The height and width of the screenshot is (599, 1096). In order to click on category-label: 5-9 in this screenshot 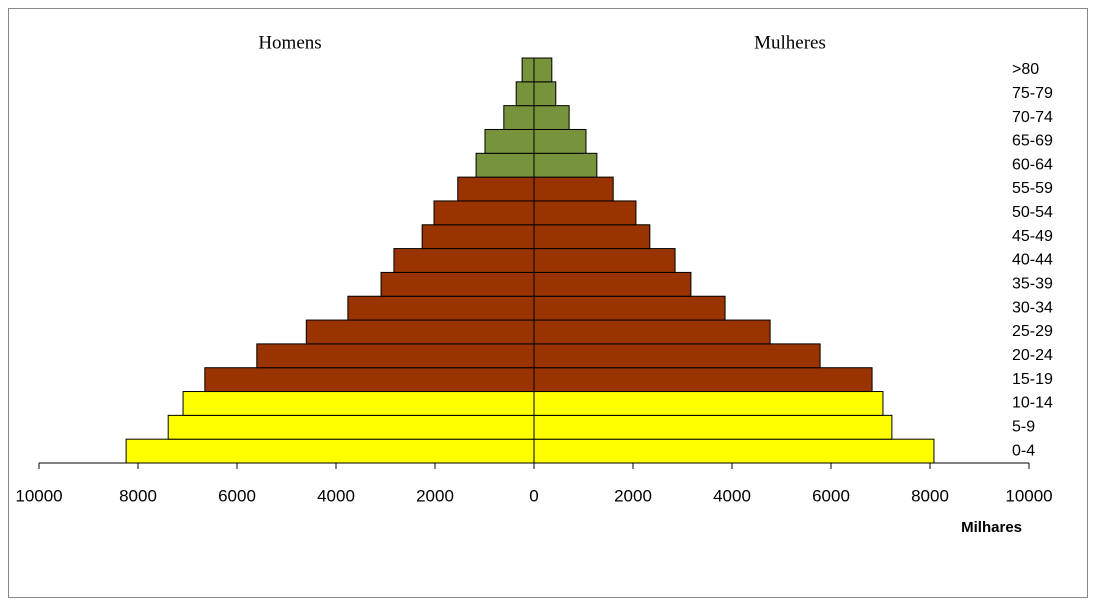, I will do `click(1023, 426)`.